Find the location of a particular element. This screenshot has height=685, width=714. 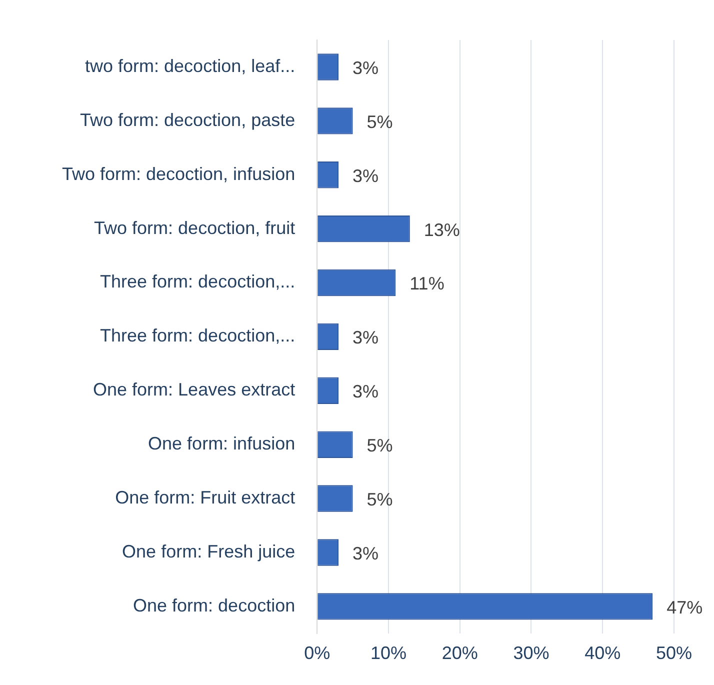

x-tick-label: 10% is located at coordinates (388, 653).